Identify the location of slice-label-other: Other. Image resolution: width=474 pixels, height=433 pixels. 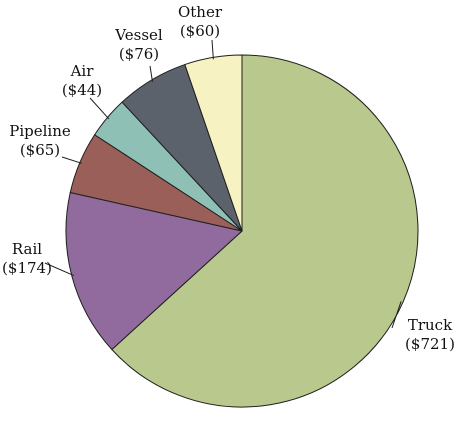
(200, 12).